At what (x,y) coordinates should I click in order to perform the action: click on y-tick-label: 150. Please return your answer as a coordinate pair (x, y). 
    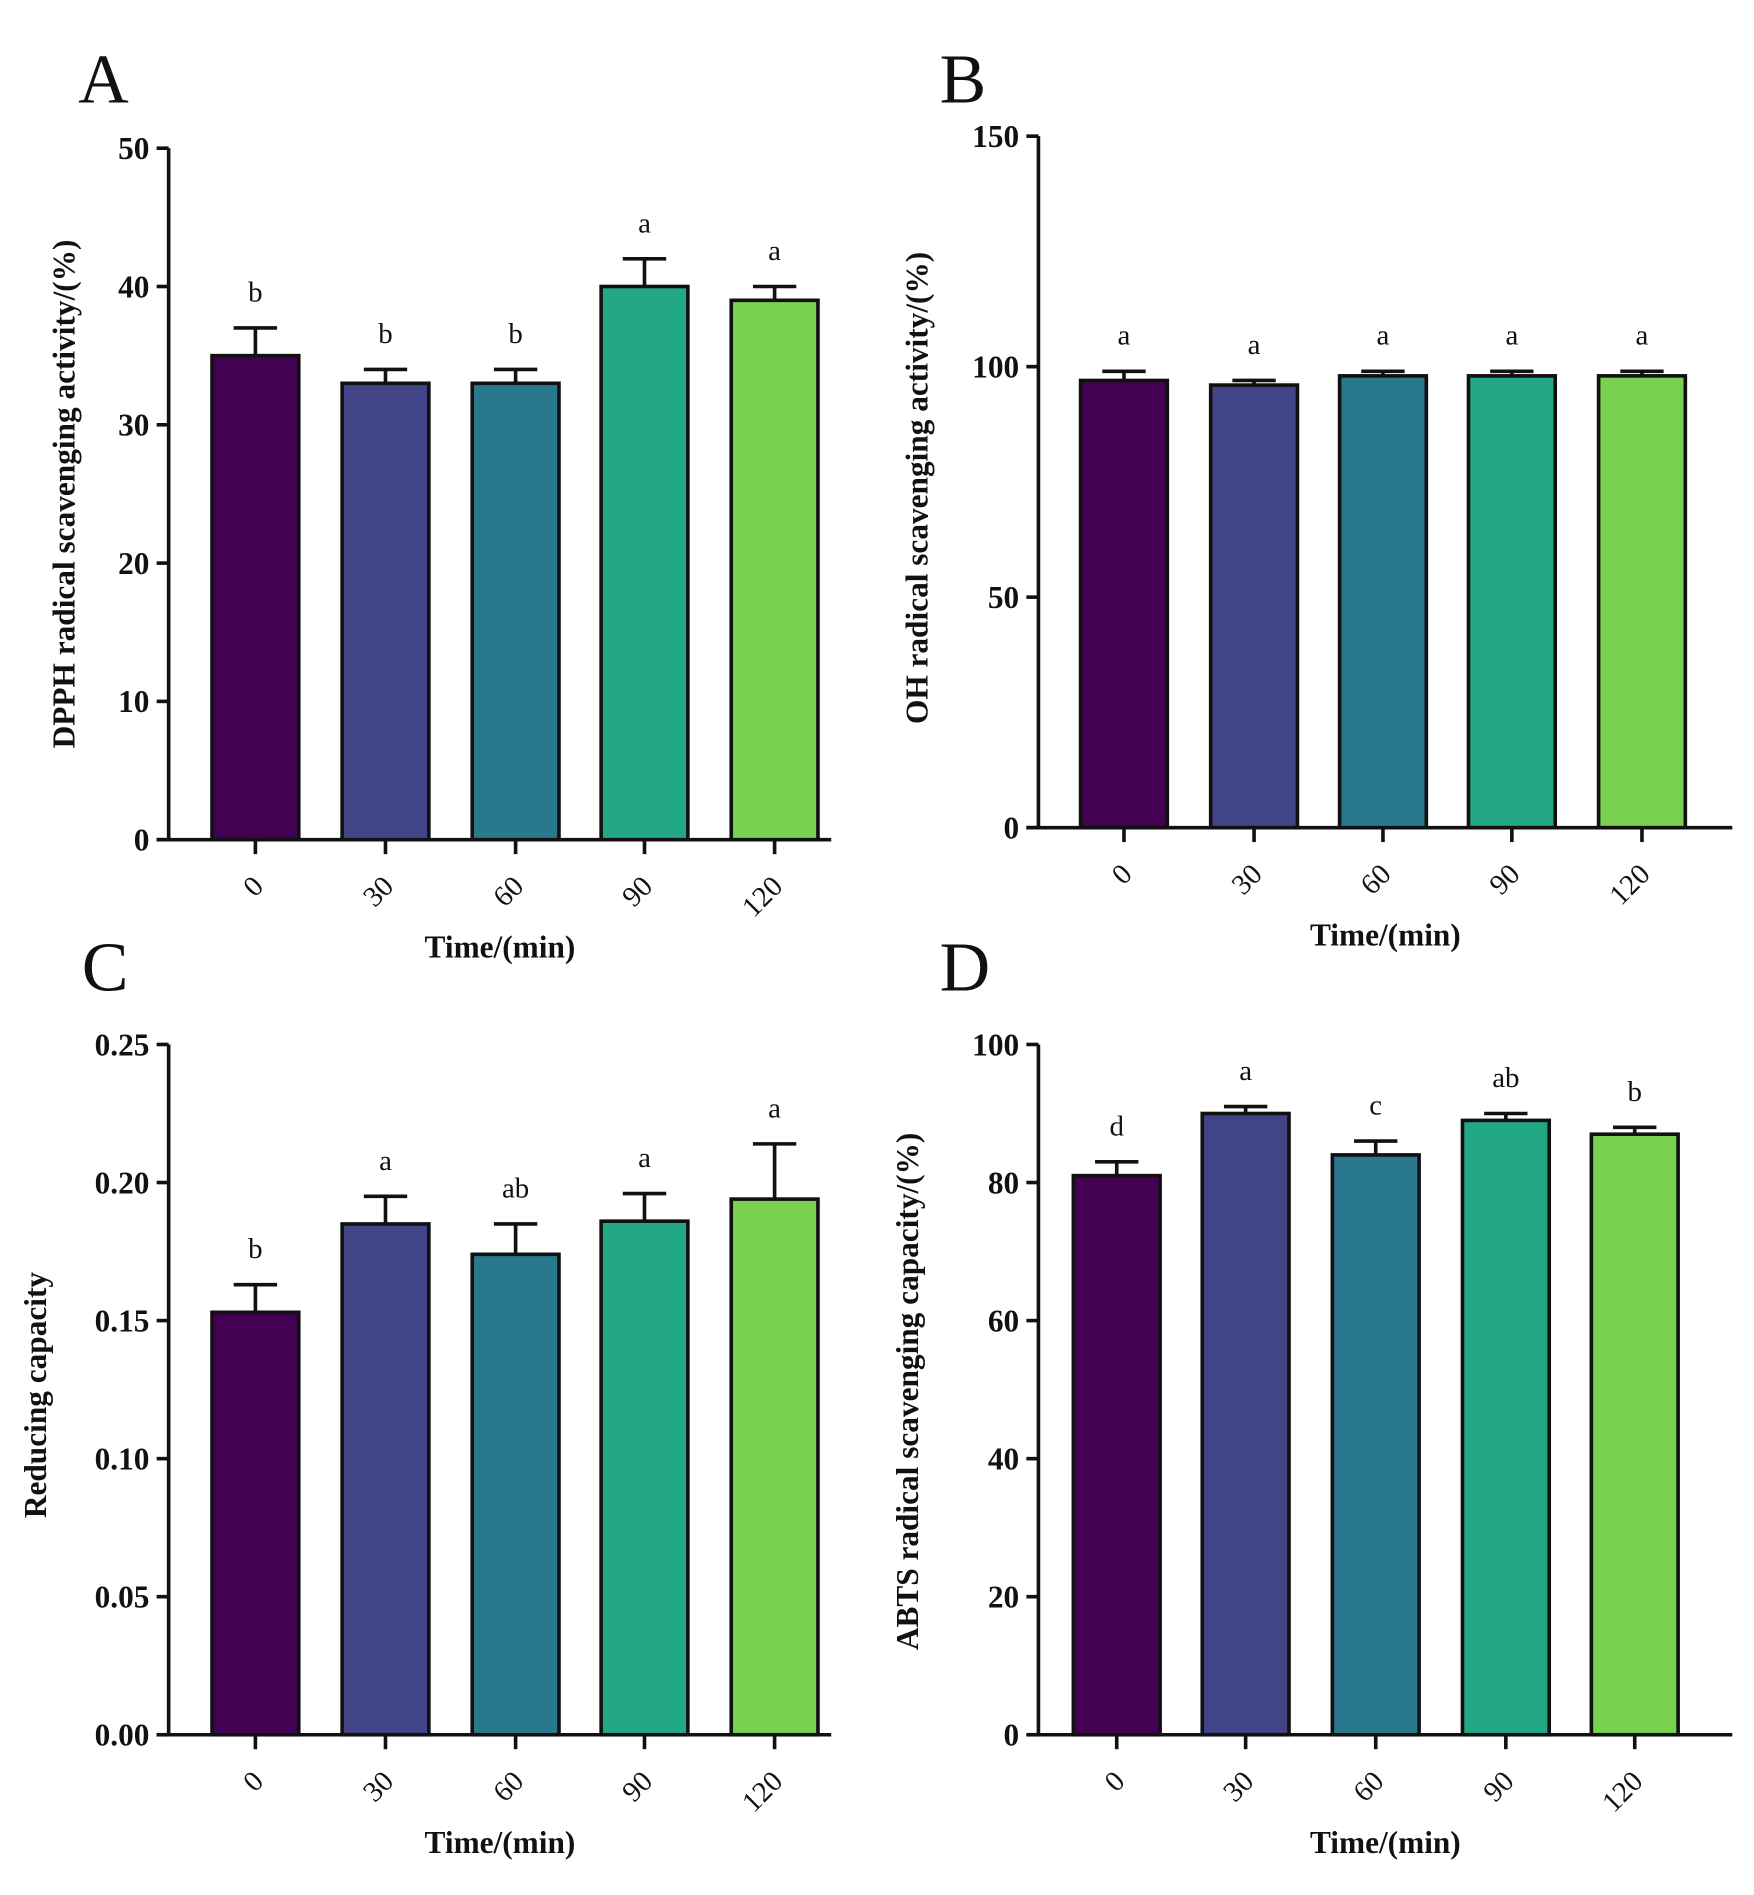
    Looking at the image, I should click on (995, 136).